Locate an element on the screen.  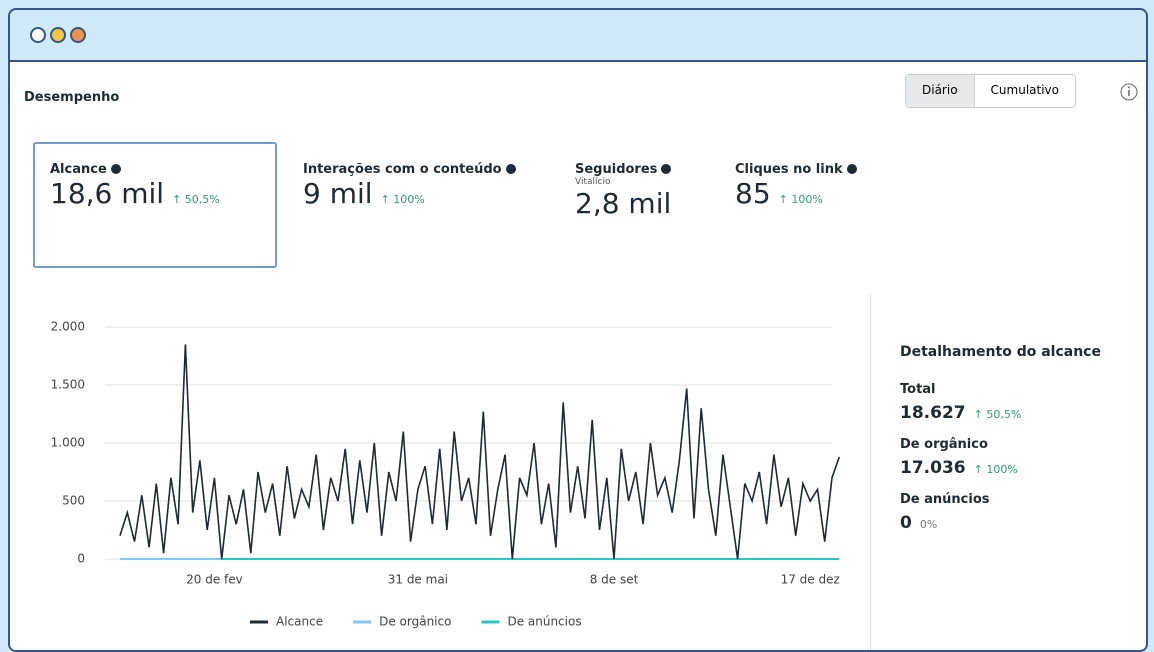
metric: Alcance 18,6 mil ↑ 50,5% is located at coordinates (135, 186).